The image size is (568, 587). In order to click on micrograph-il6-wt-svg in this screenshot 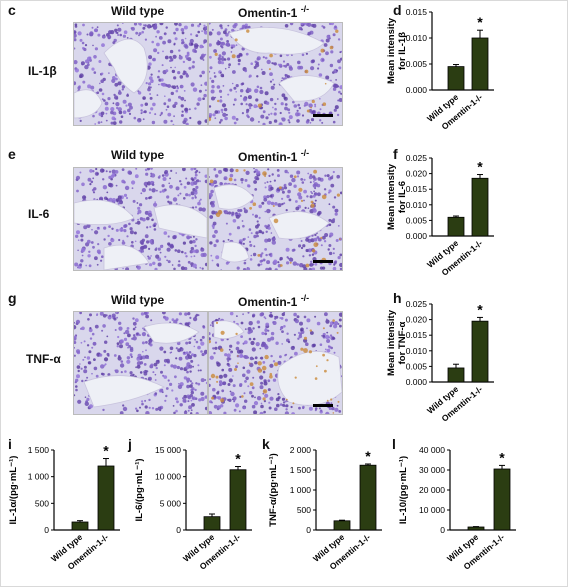, I will do `click(140, 219)`.